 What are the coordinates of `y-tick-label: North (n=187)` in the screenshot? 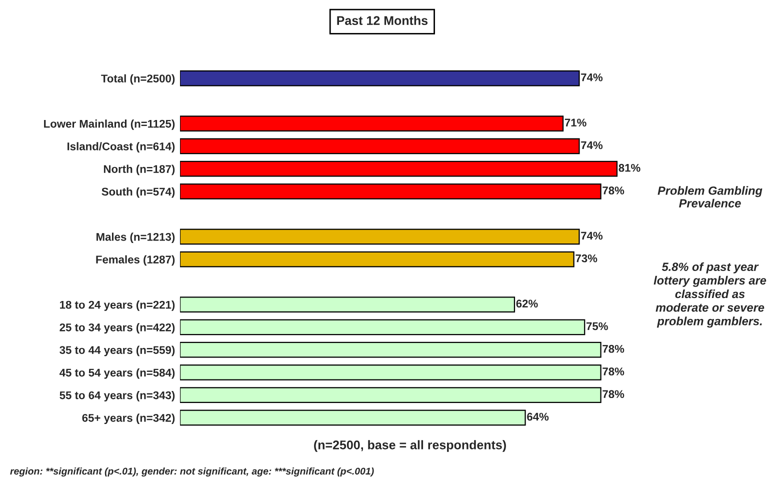 It's located at (139, 170).